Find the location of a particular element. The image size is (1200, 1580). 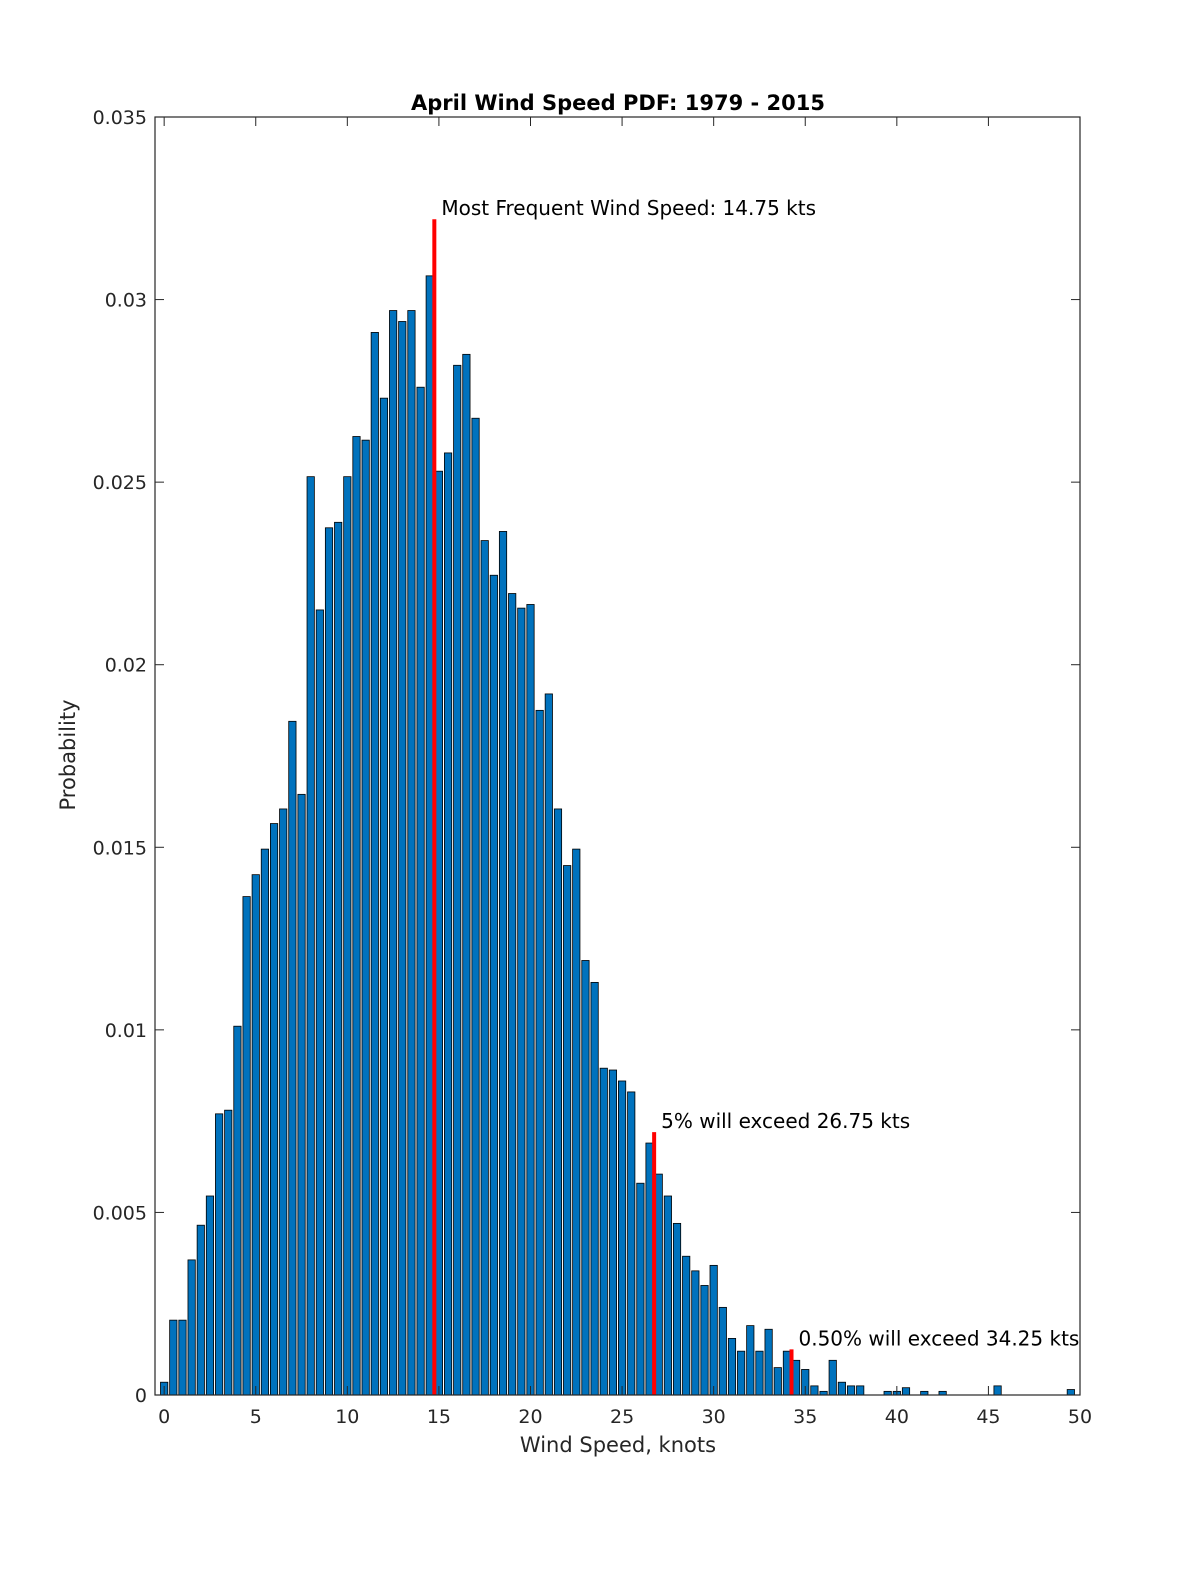

y-tick-label: 0.02 is located at coordinates (126, 666).